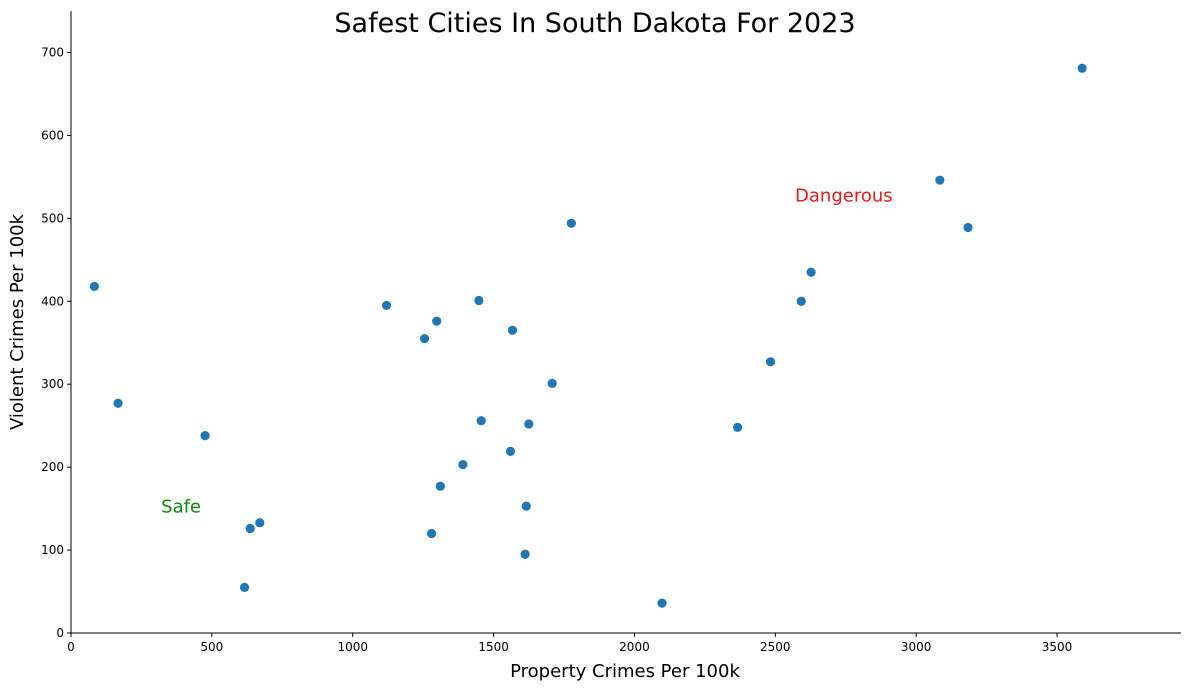 This screenshot has height=691, width=1189. What do you see at coordinates (594, 23) in the screenshot?
I see `chart-title: Safest Cities In South Dakota For 2023` at bounding box center [594, 23].